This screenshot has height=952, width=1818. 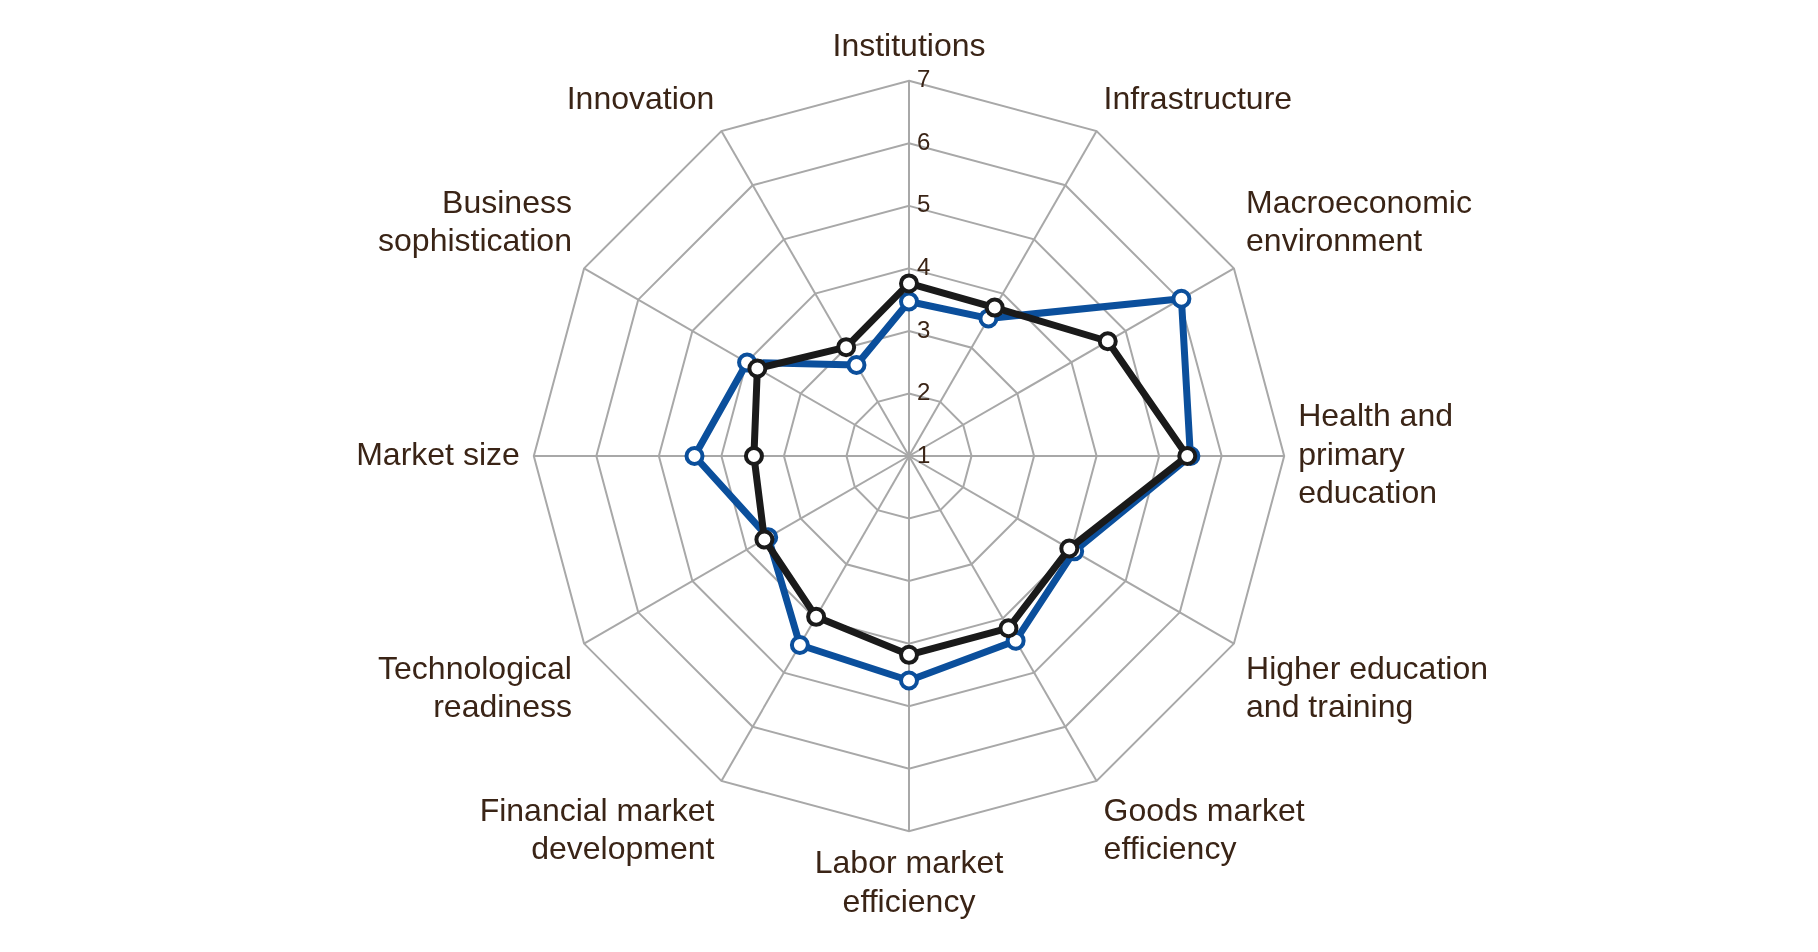 I want to click on spoke-label: Innovation, so click(x=640, y=97).